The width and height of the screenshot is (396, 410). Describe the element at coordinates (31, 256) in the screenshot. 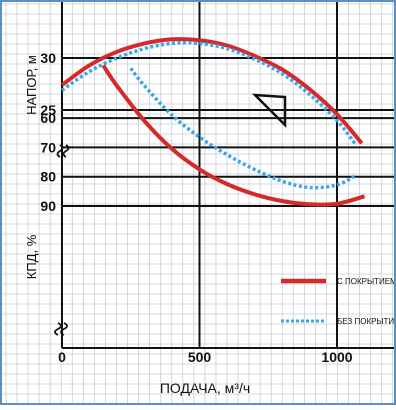

I see `y-axis-label-efficiency: КПД, %` at that location.